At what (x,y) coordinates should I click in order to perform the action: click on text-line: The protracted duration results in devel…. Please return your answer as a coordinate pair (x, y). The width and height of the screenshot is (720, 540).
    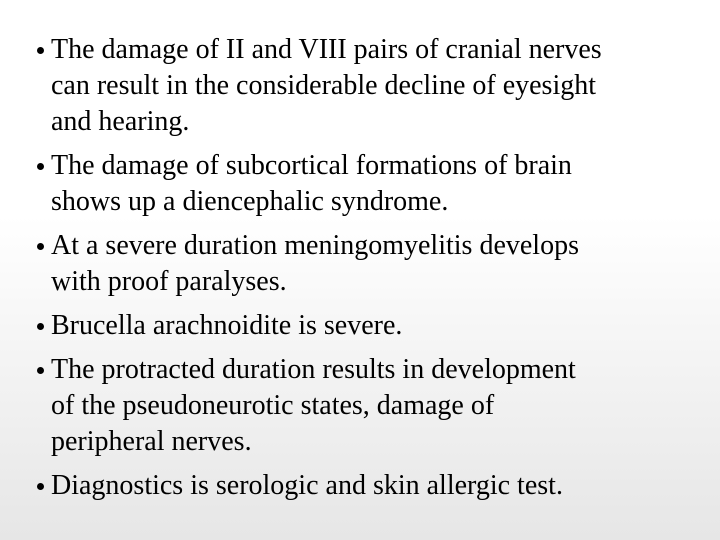
    Looking at the image, I should click on (313, 369).